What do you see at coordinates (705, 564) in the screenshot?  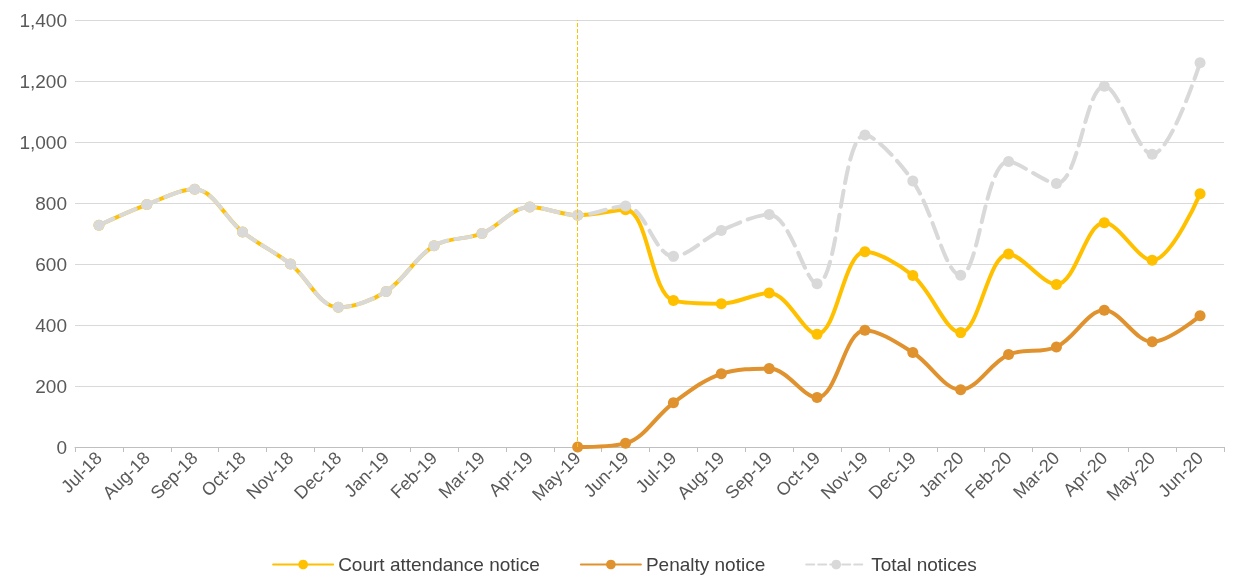 I see `legend-label: Penalty notice` at bounding box center [705, 564].